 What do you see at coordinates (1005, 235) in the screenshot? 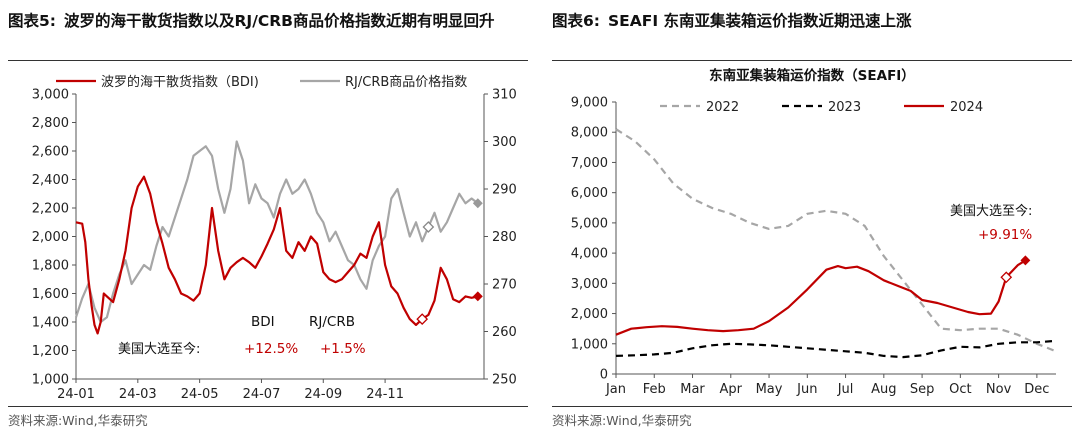
I see `annotation-value: +9.91%` at bounding box center [1005, 235].